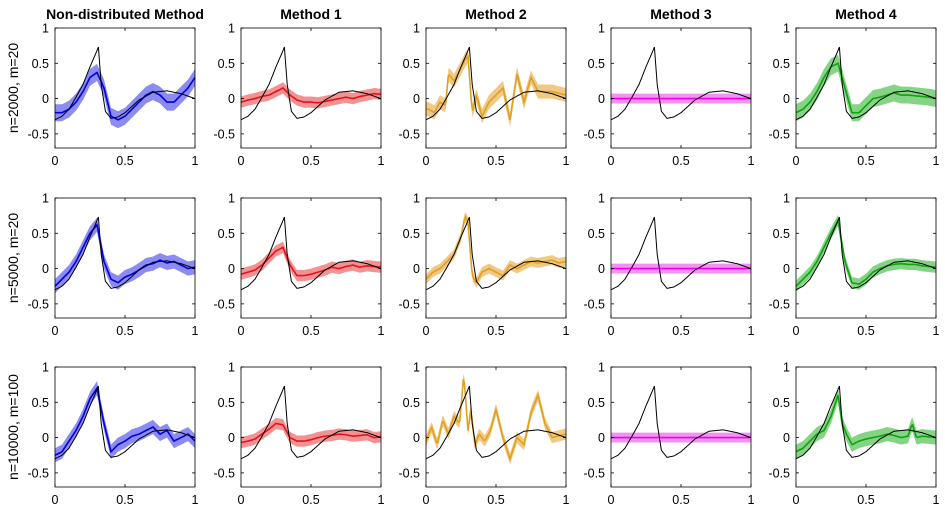 The height and width of the screenshot is (512, 945). What do you see at coordinates (13, 258) in the screenshot?
I see `row-label: n=5000, m=20` at bounding box center [13, 258].